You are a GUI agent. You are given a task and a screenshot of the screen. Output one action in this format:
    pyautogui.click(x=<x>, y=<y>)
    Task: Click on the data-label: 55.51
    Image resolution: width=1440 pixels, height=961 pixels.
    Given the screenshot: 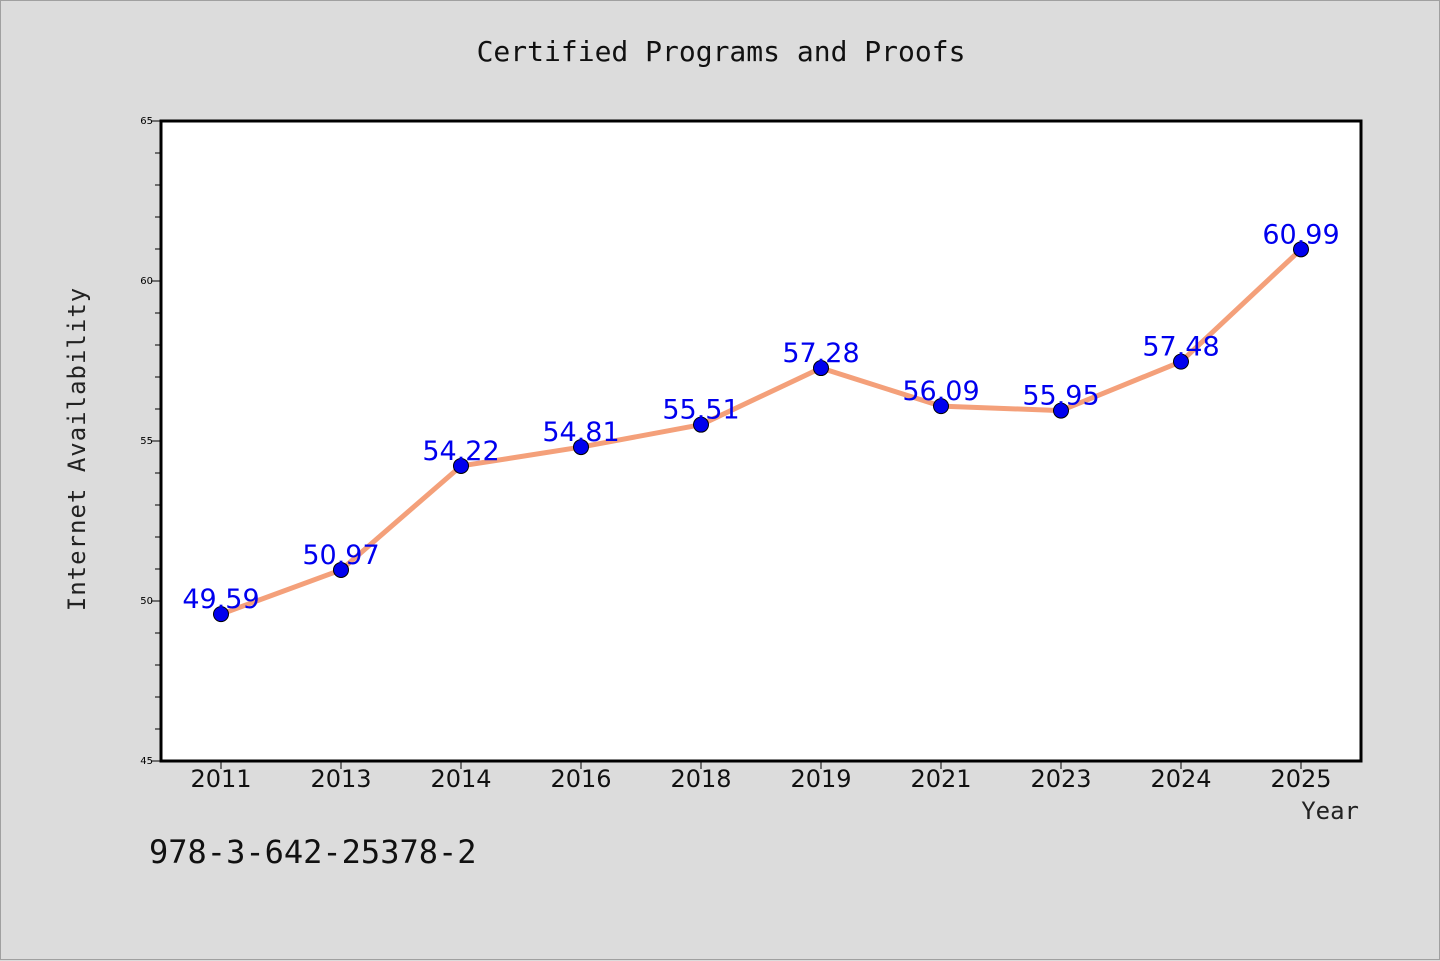 What is the action you would take?
    pyautogui.click(x=700, y=410)
    